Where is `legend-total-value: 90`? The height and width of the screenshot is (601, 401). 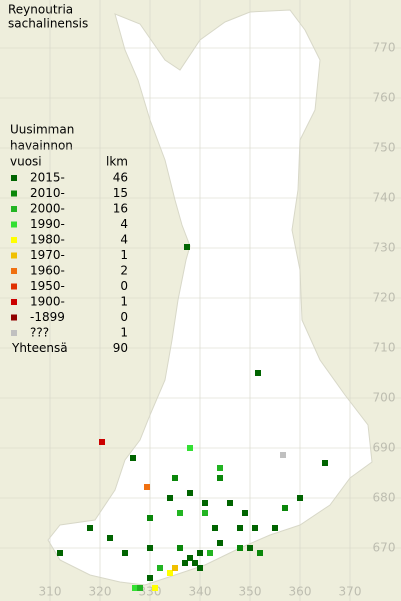 legend-total-value: 90 is located at coordinates (120, 348).